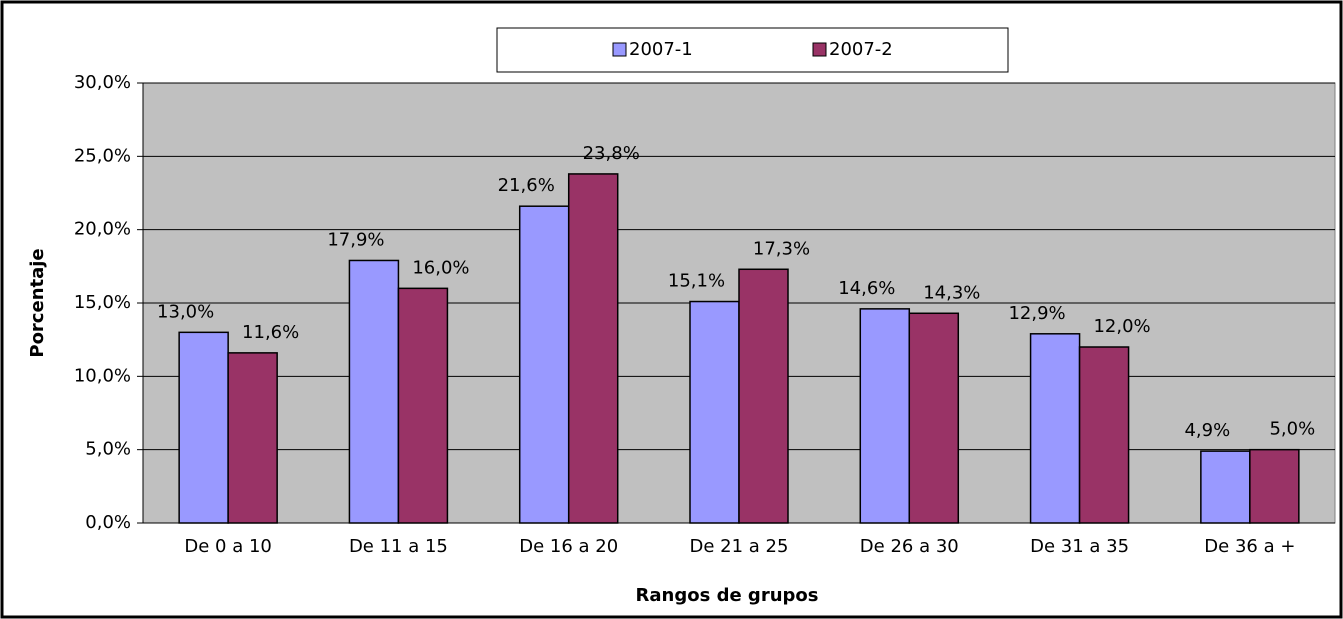 The height and width of the screenshot is (619, 1343). I want to click on x-tick-label: De 21 a 25, so click(739, 546).